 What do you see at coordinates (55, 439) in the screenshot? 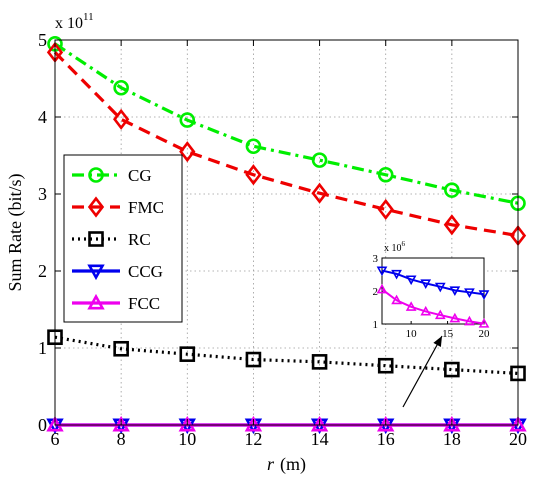
I see `x-tick-label: 6` at bounding box center [55, 439].